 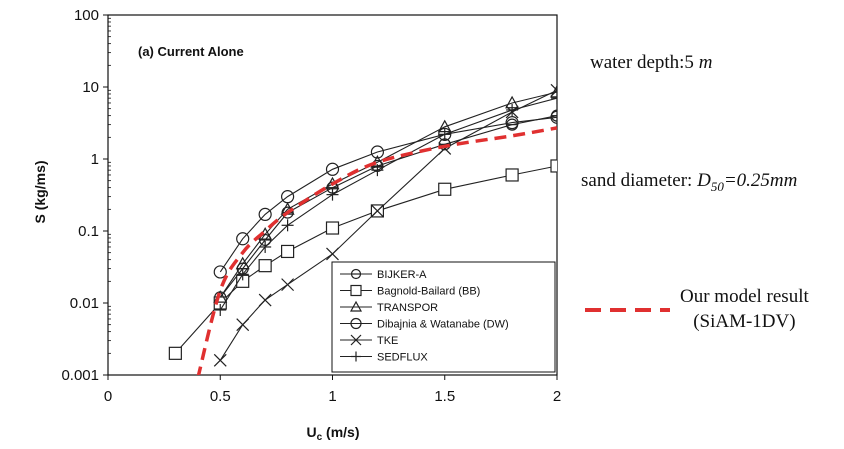 I want to click on water-depth-annotation: water depth:5 m, so click(x=651, y=63).